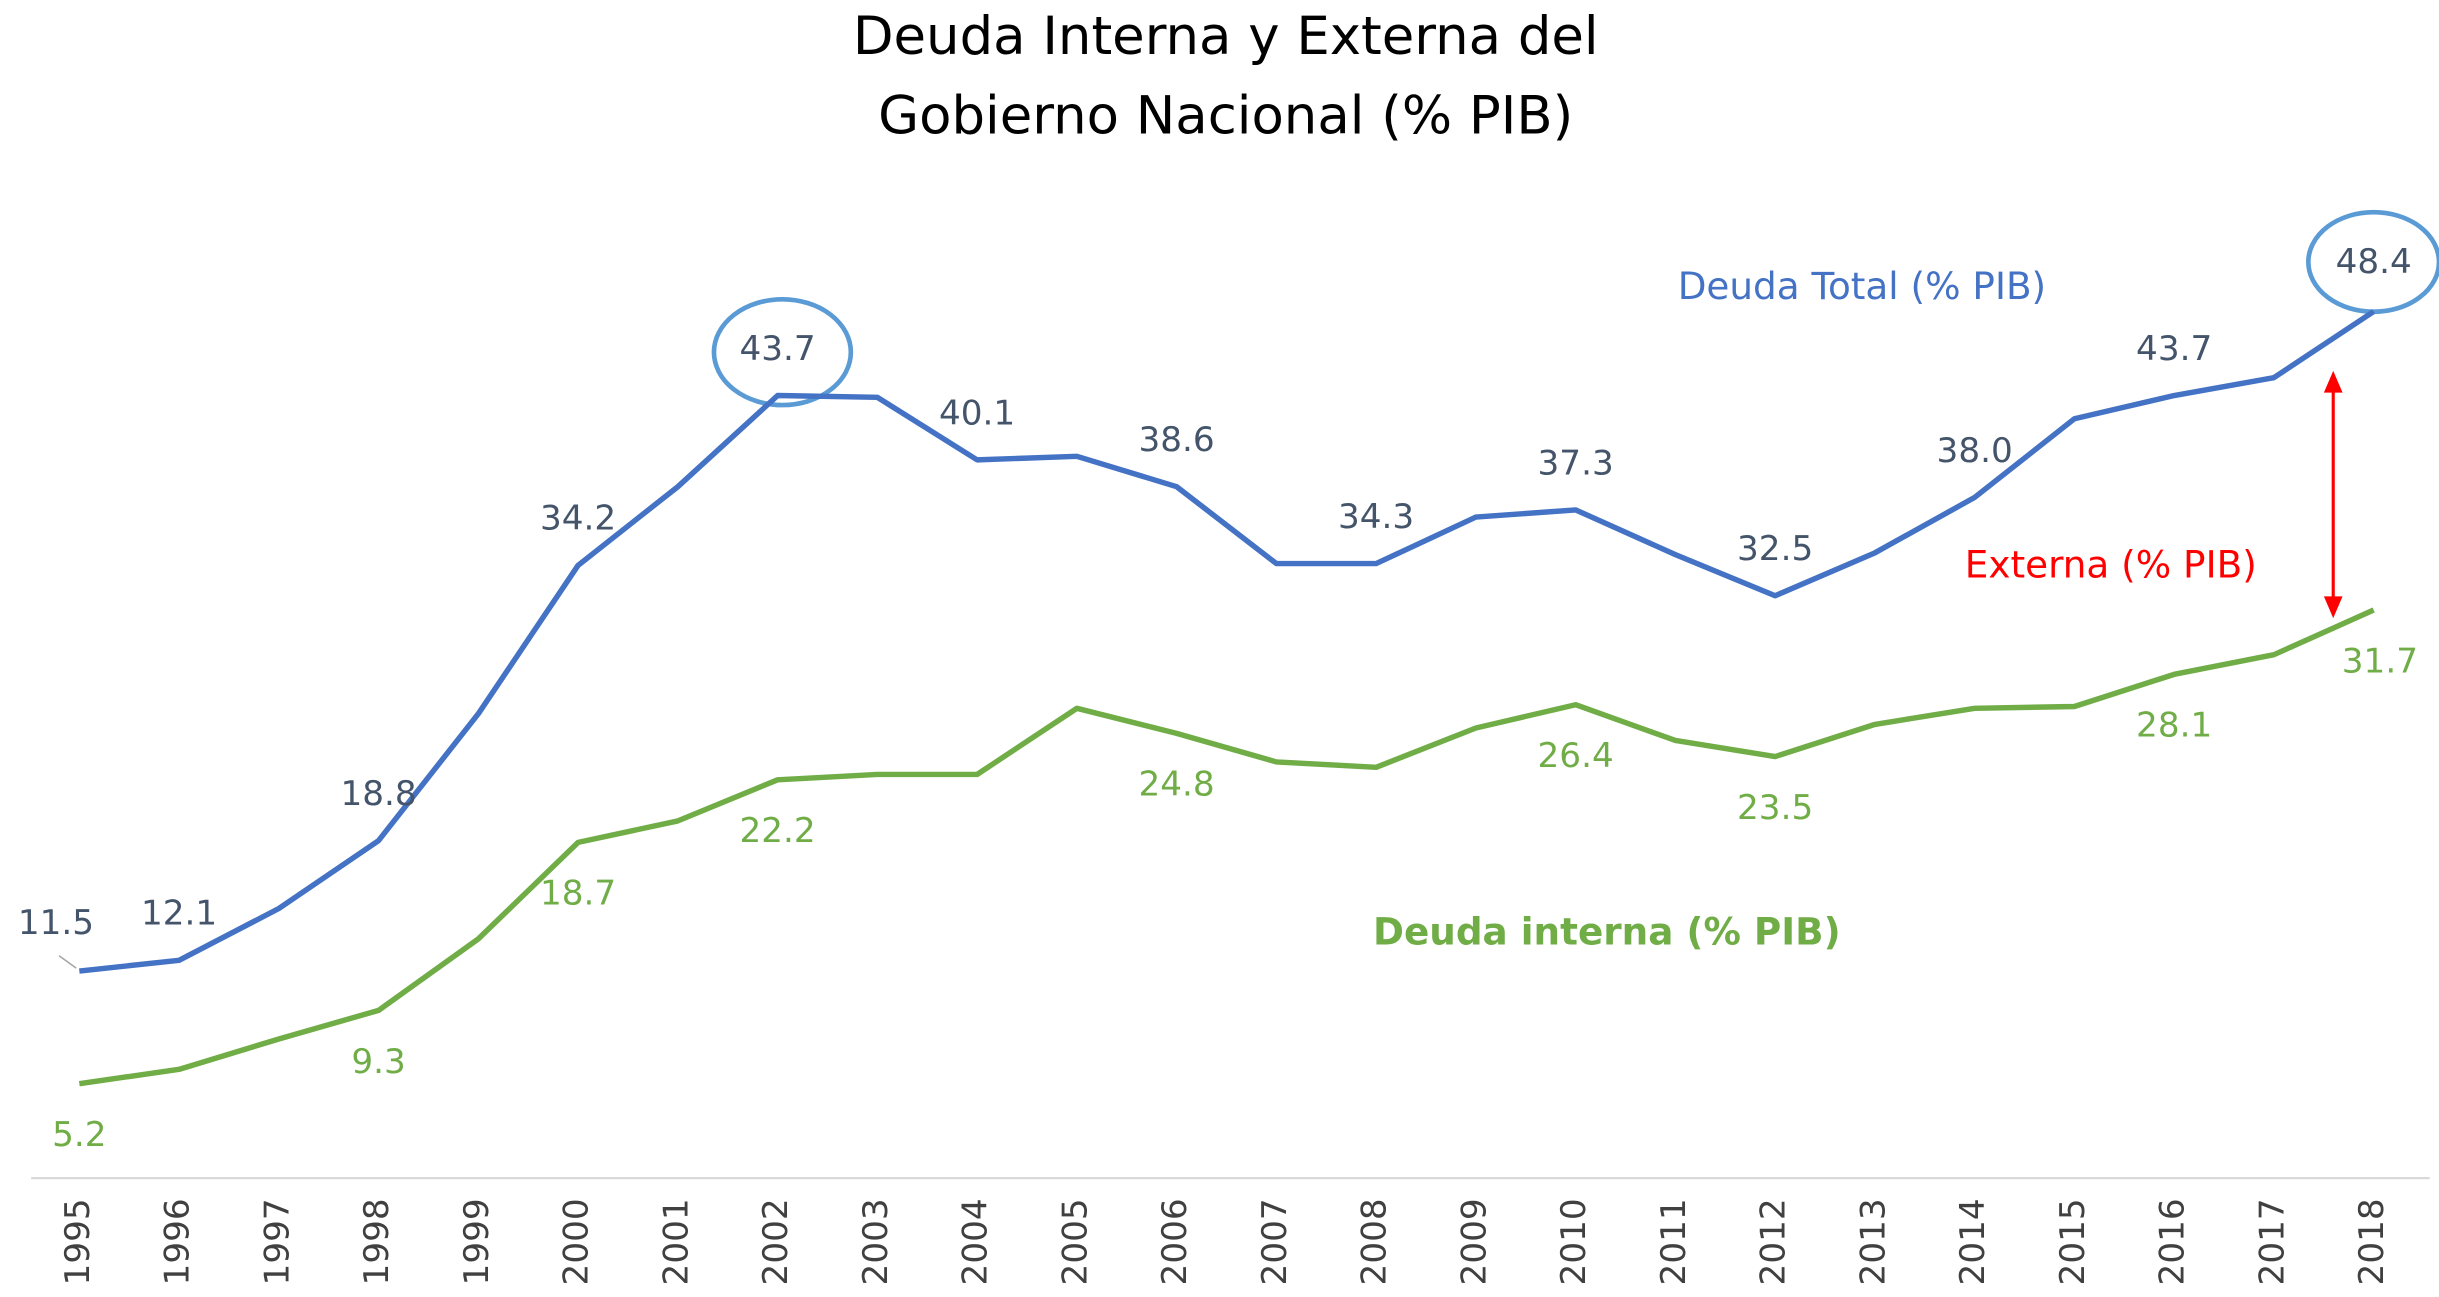 Image resolution: width=2439 pixels, height=1297 pixels. I want to click on x-tick-label: 2016, so click(2173, 1241).